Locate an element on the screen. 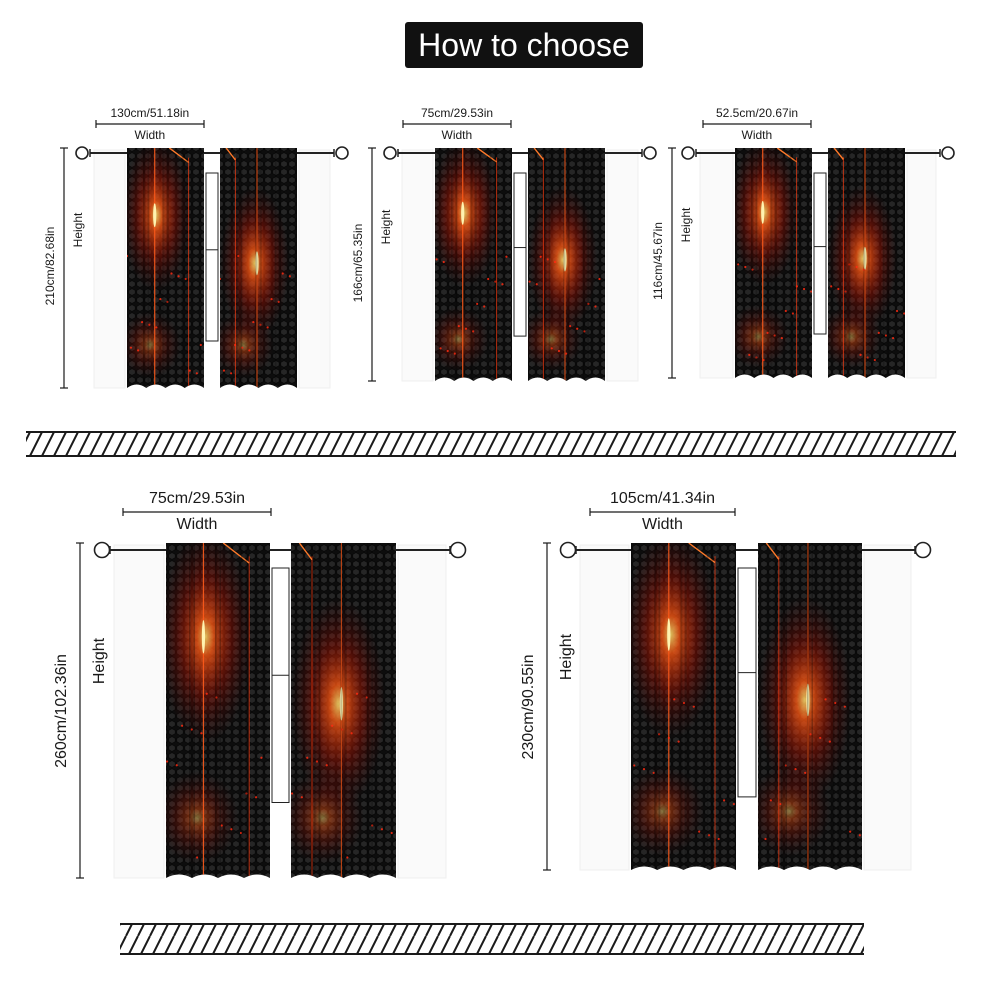 This screenshot has width=1000, height=1000. height-value: 260cm/102.36in is located at coordinates (61, 710).